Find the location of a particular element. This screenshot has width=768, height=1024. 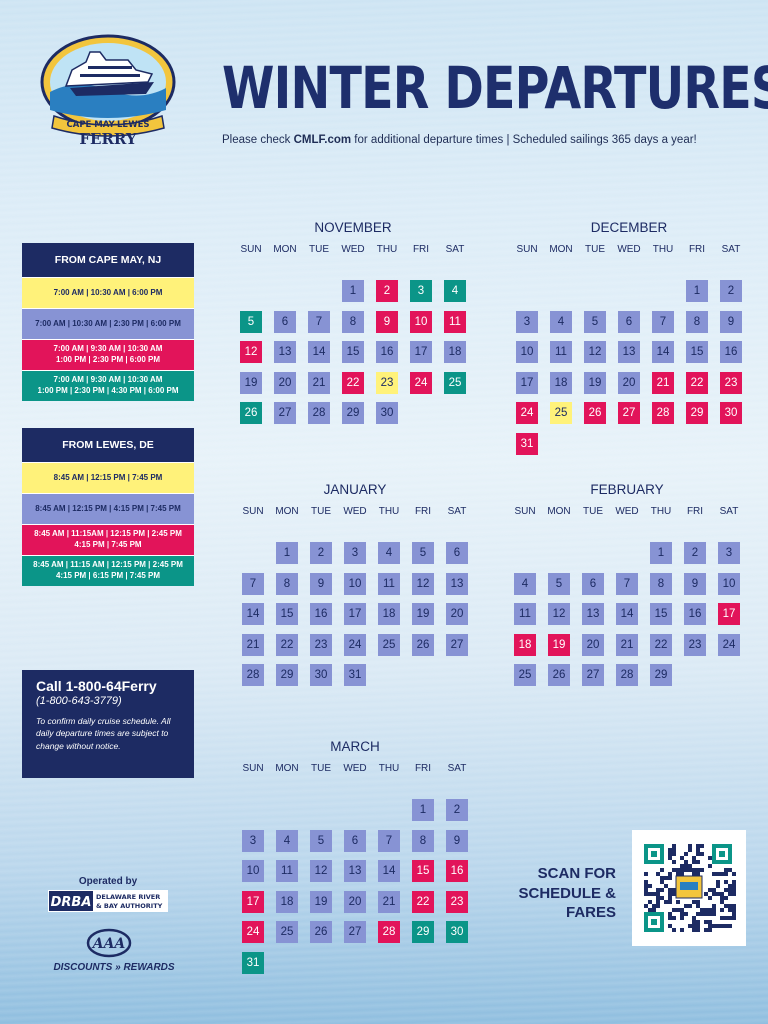

call-number: (1-800-643-3779) is located at coordinates (79, 701).